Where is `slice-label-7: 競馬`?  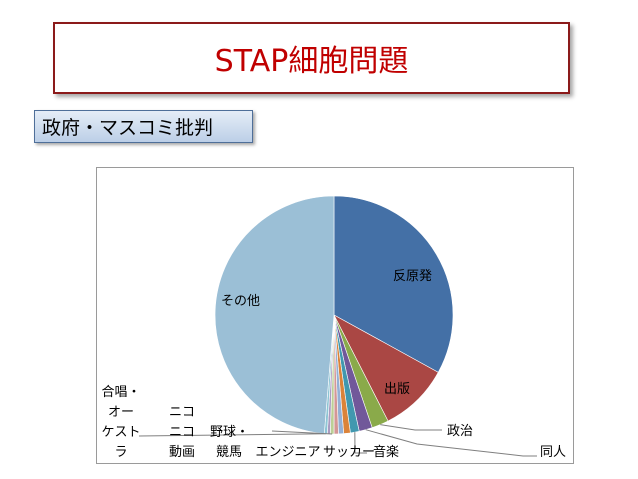
slice-label-7: 競馬 is located at coordinates (229, 452).